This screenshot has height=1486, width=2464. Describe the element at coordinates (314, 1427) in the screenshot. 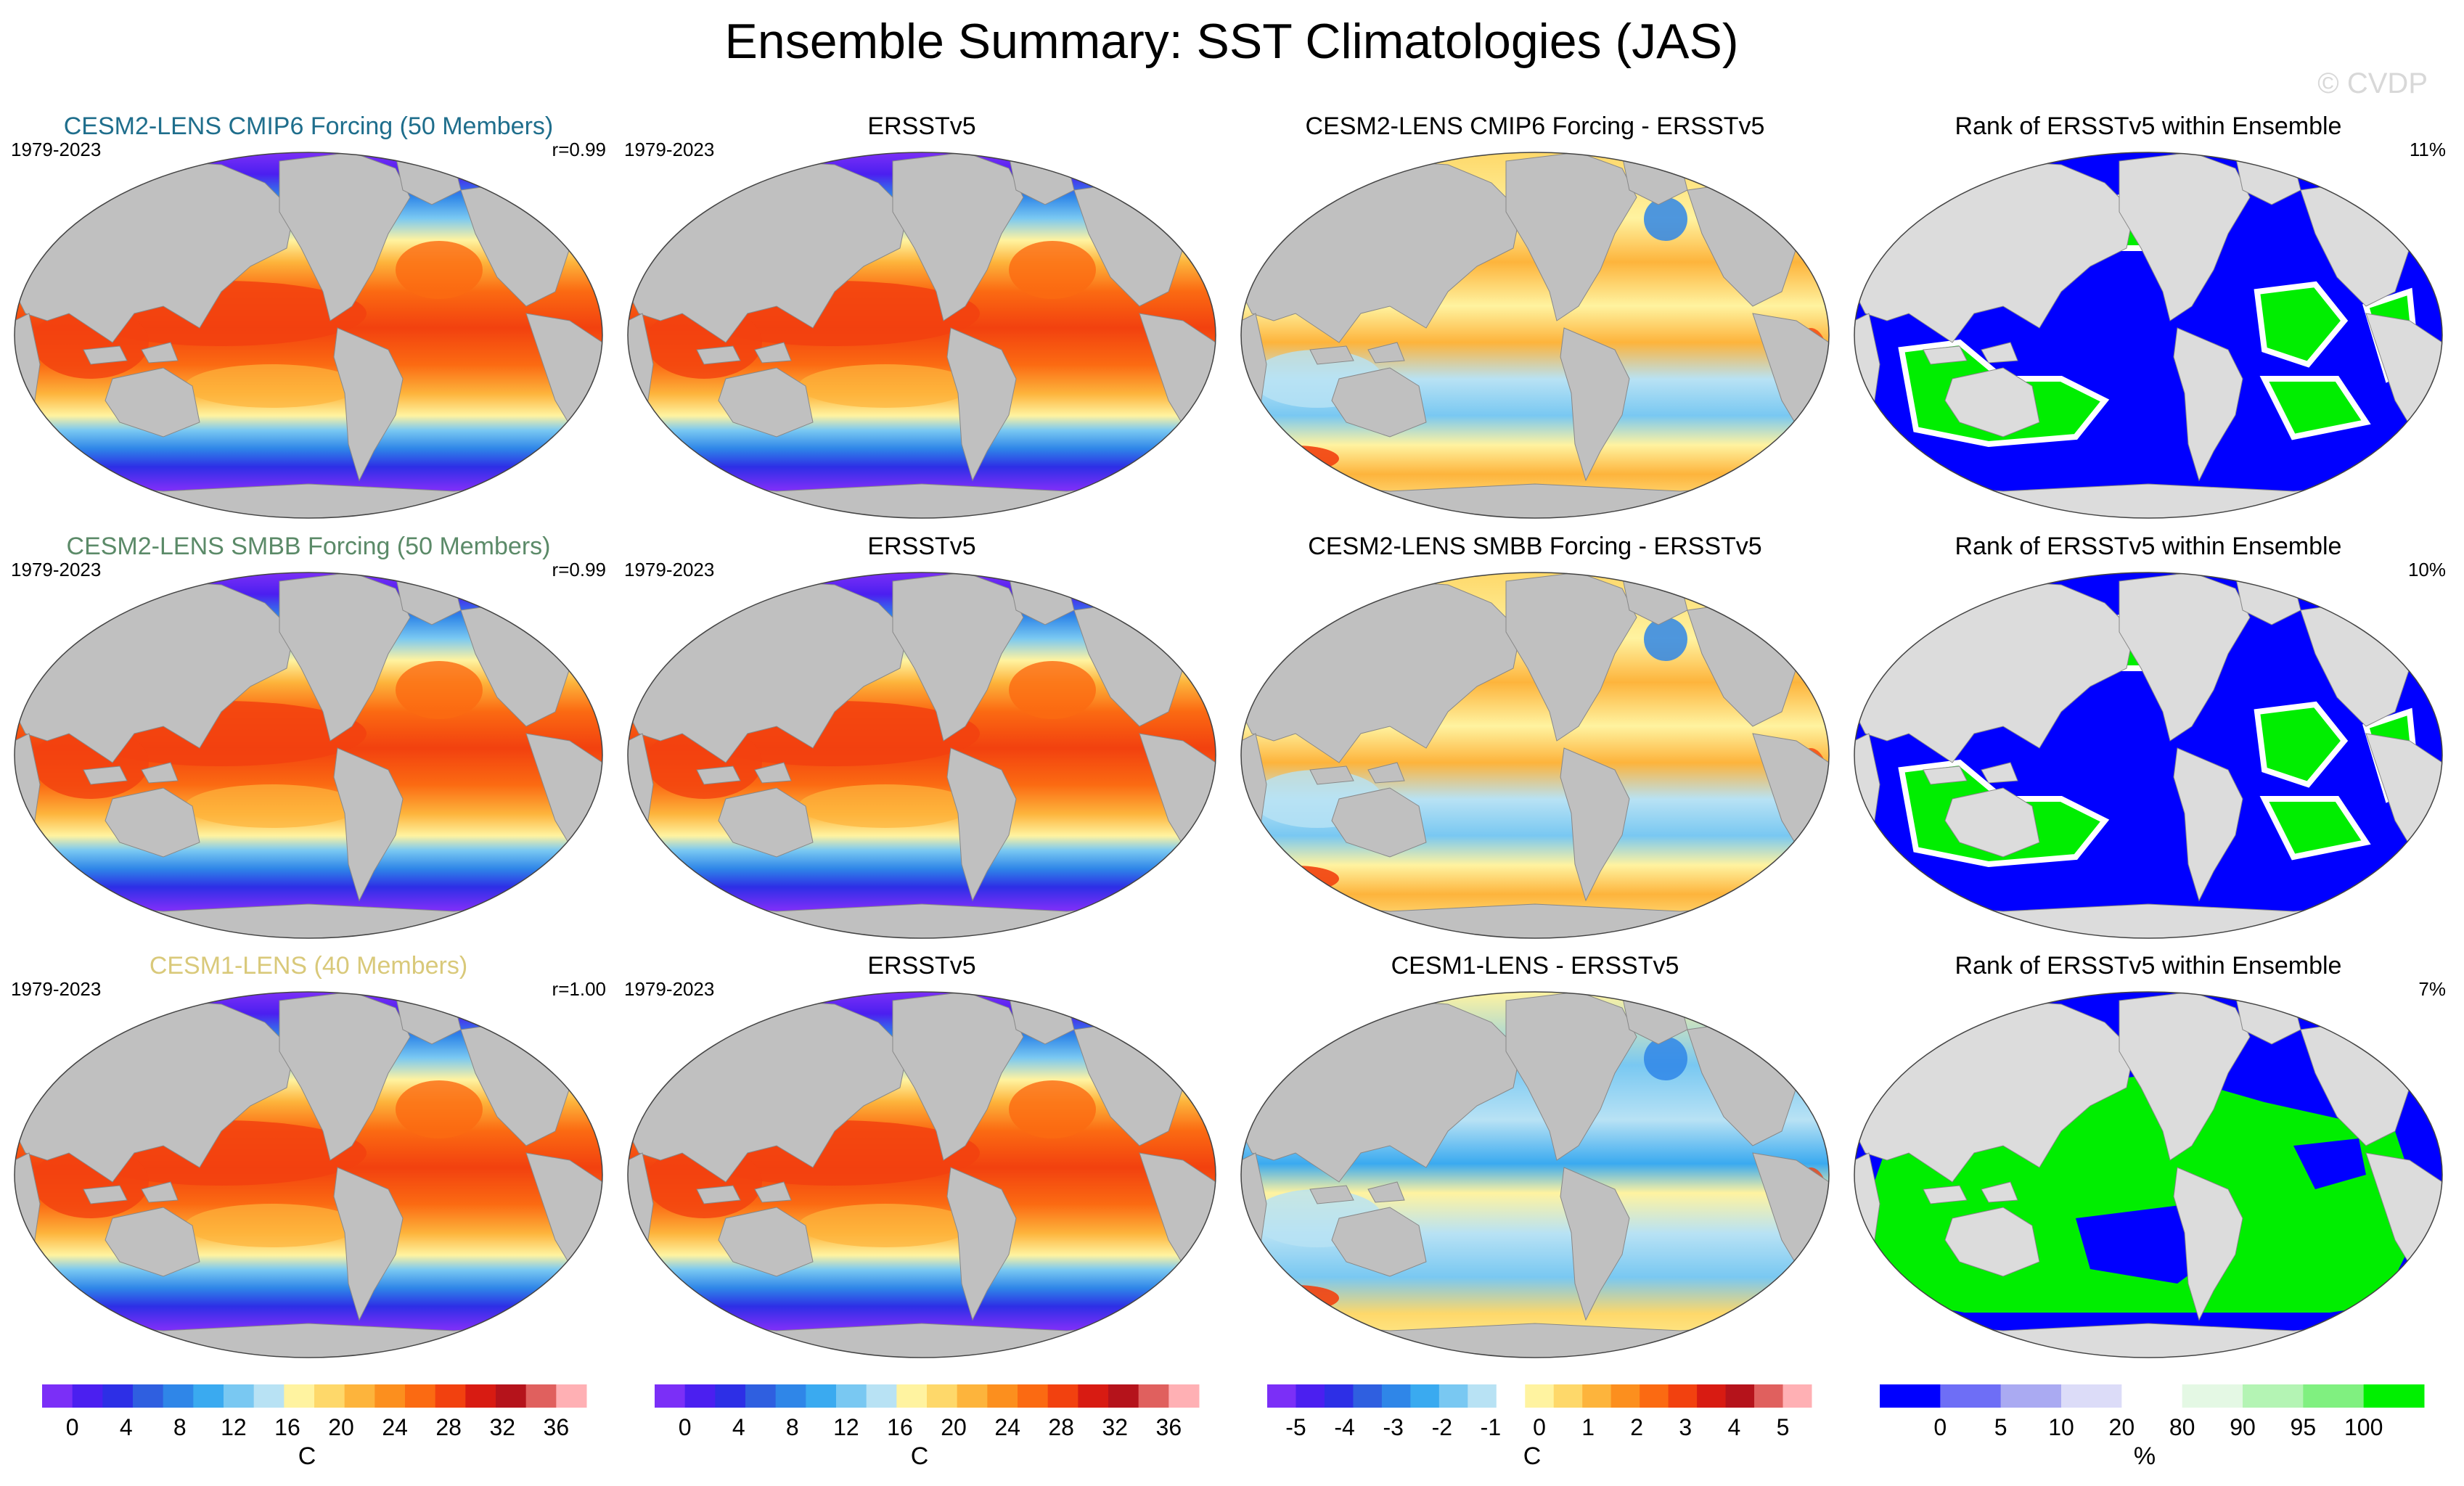

I see `colorbar-1: 0 4 8 12 16 20 24 28 32 36 C` at that location.